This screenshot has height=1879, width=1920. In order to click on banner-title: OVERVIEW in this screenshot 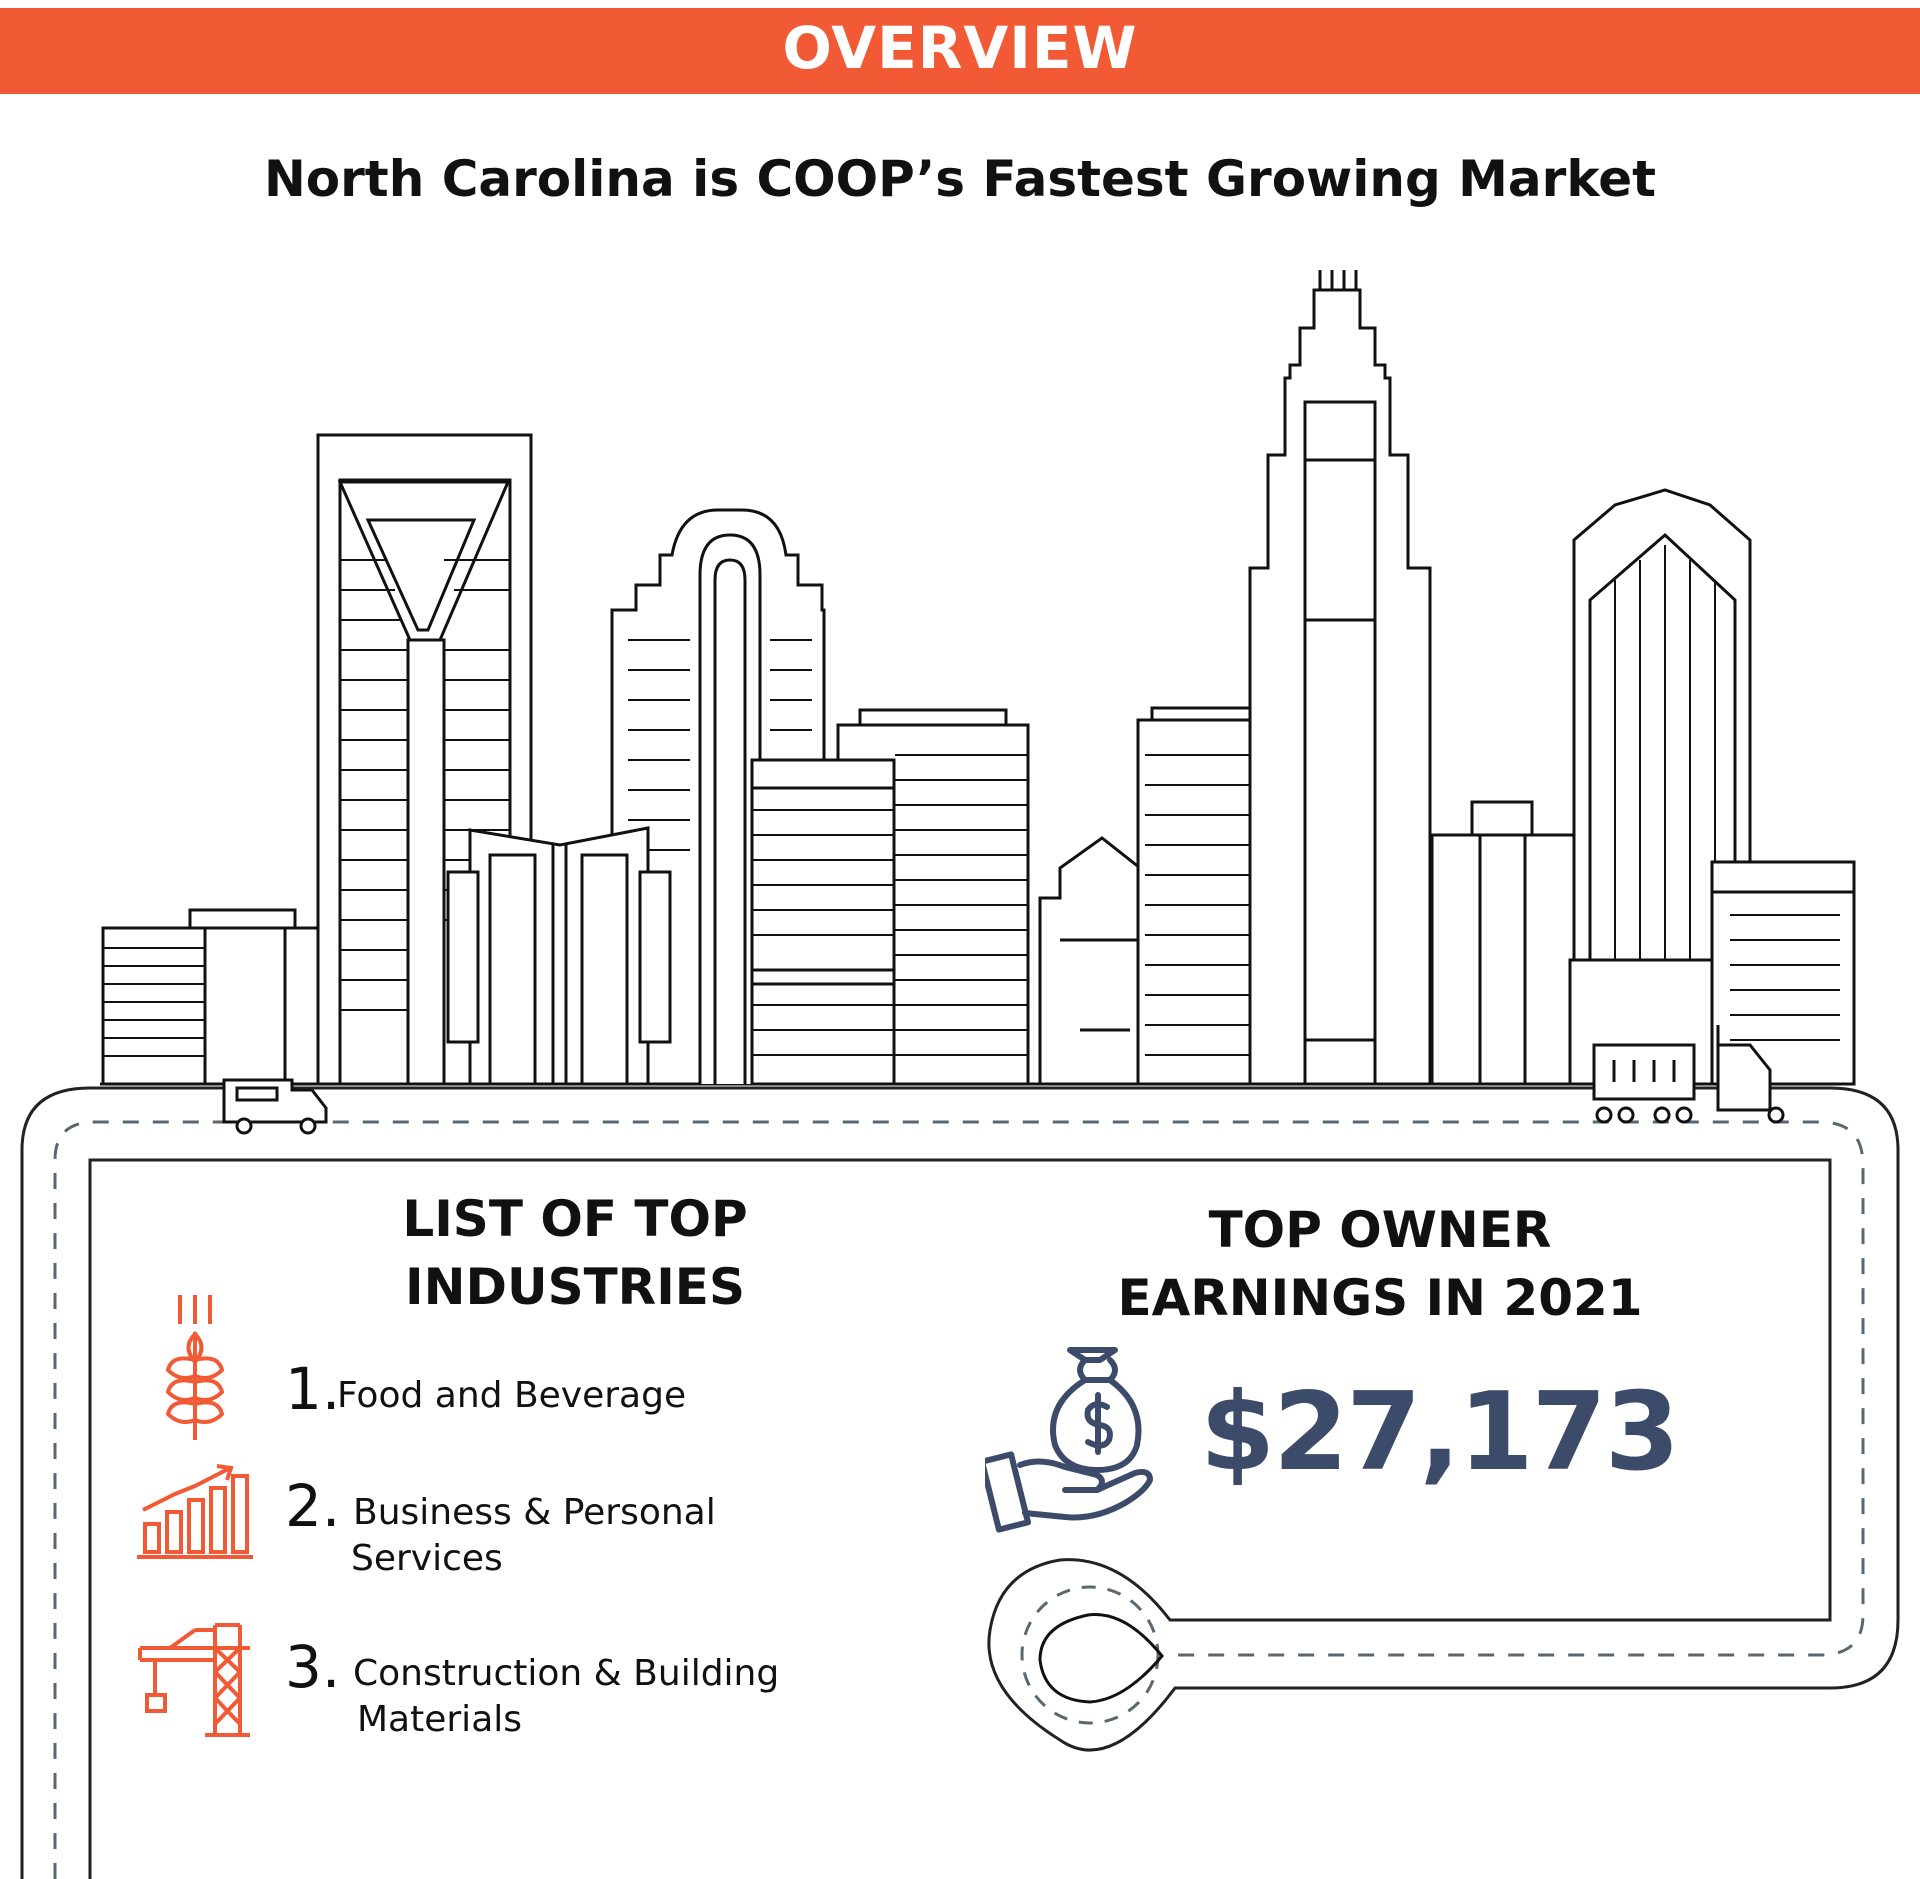, I will do `click(960, 48)`.